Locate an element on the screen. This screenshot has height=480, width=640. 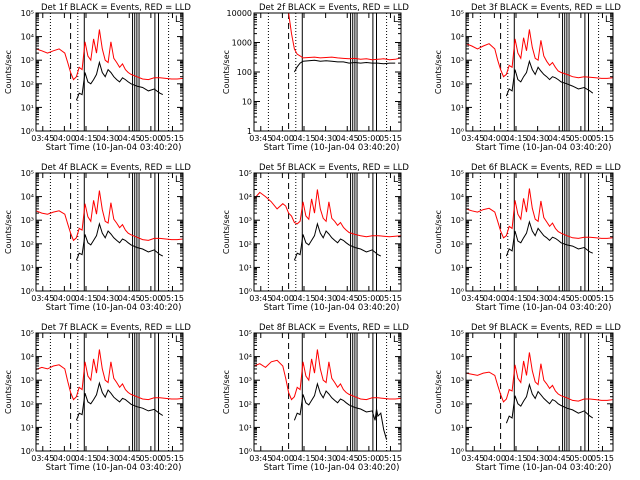
panel-title: Det 1f BLACK = Events, RED = LLD is located at coordinates (116, 8).